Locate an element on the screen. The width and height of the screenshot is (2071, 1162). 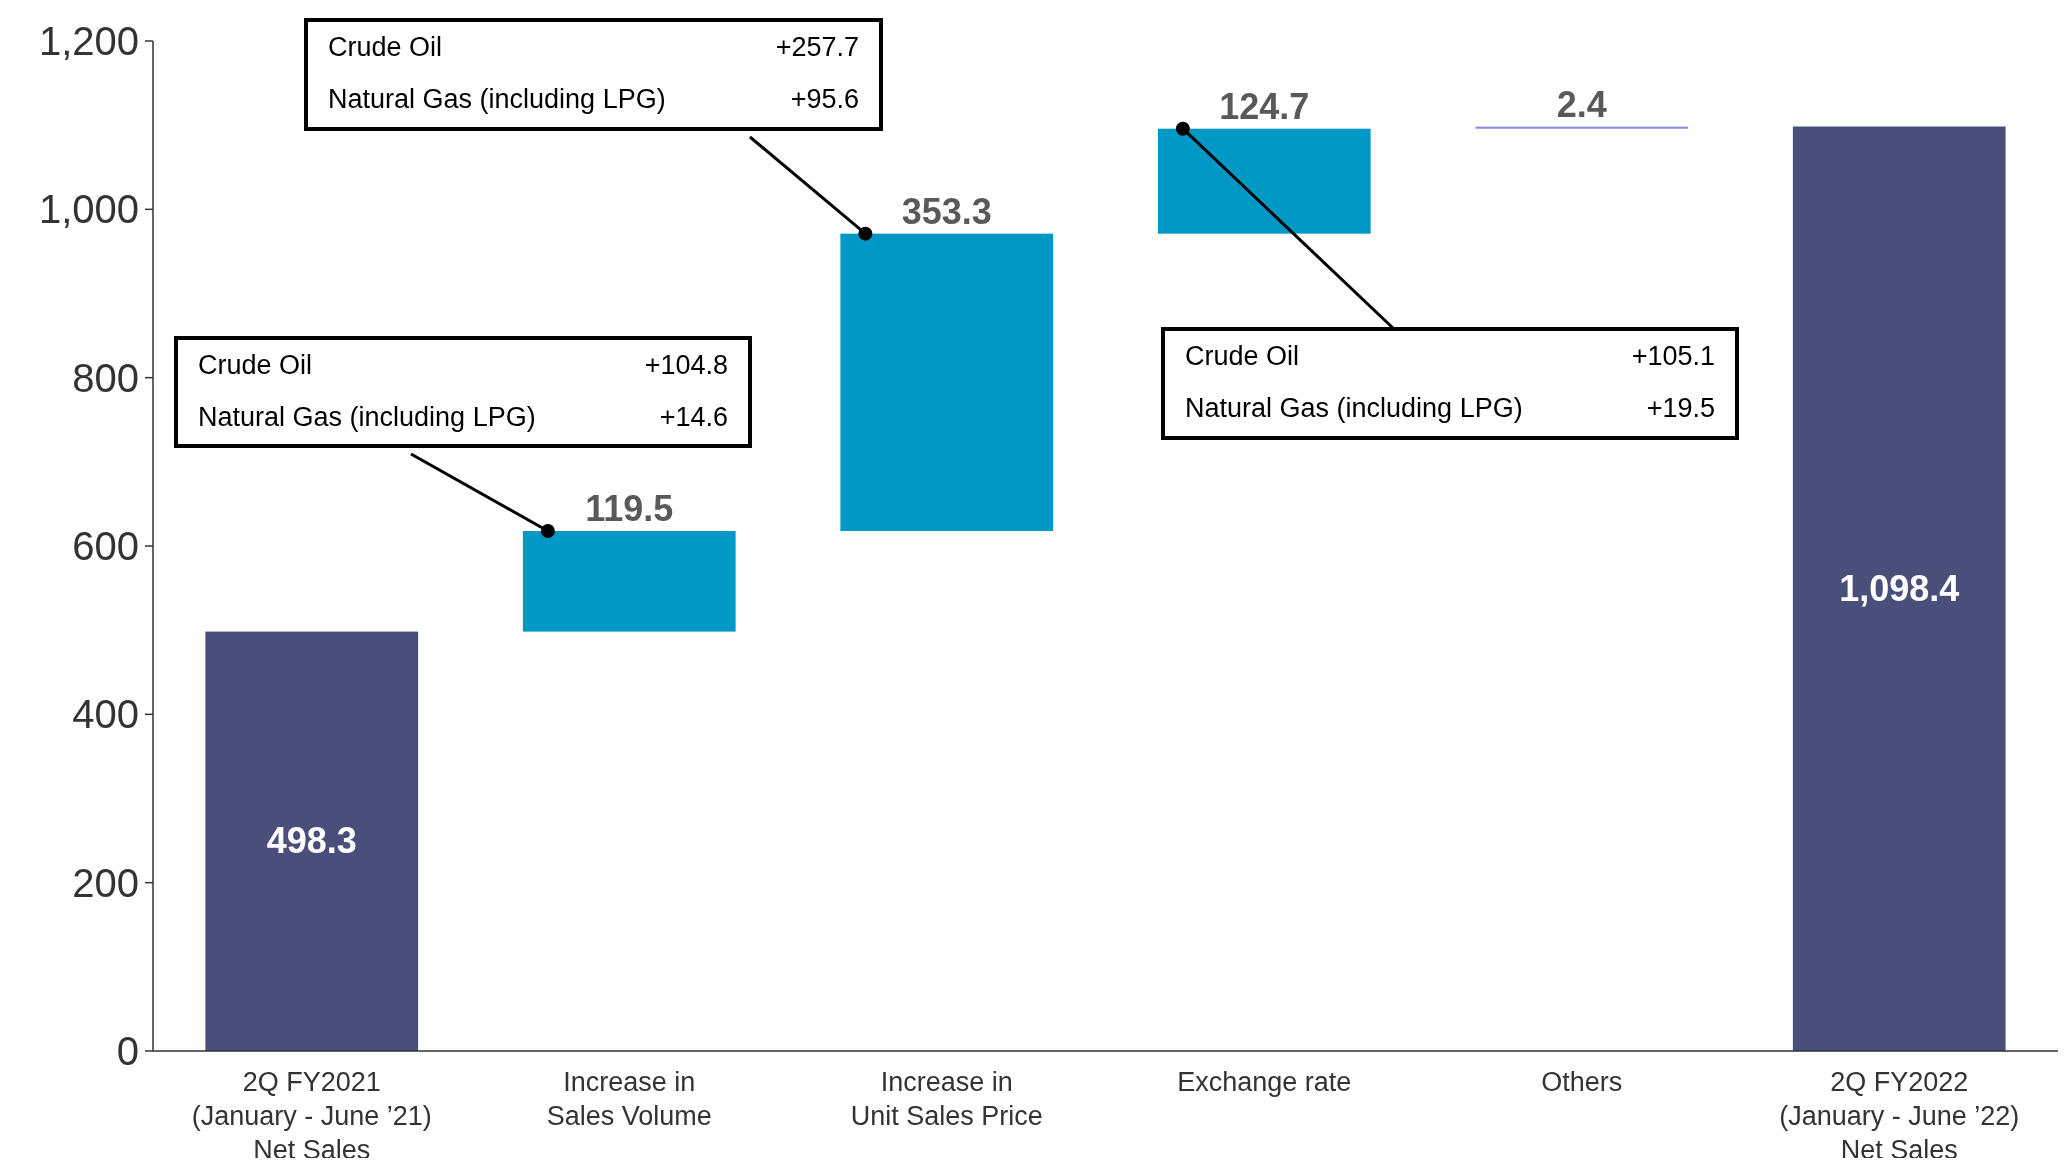
y-tick-label: 600 is located at coordinates (105, 546).